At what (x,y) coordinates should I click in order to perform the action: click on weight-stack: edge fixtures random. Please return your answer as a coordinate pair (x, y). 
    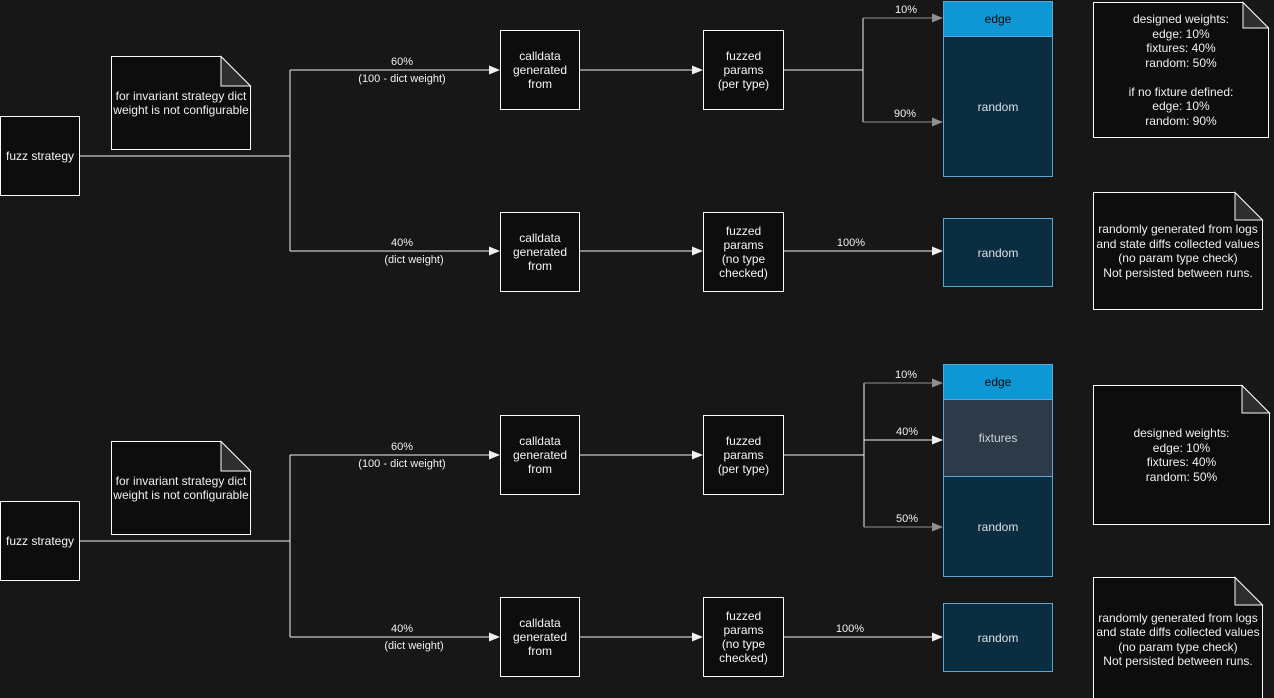
    Looking at the image, I should click on (998, 470).